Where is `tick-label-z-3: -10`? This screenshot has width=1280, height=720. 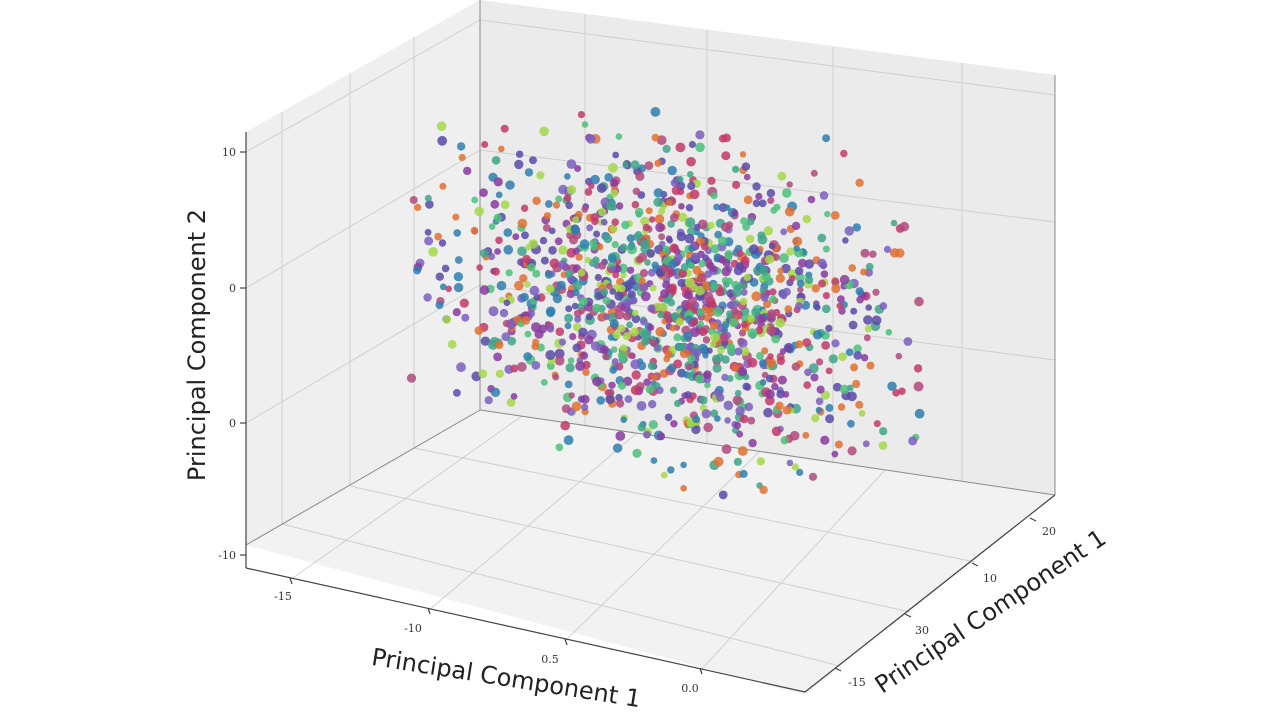
tick-label-z-3: -10 is located at coordinates (227, 555).